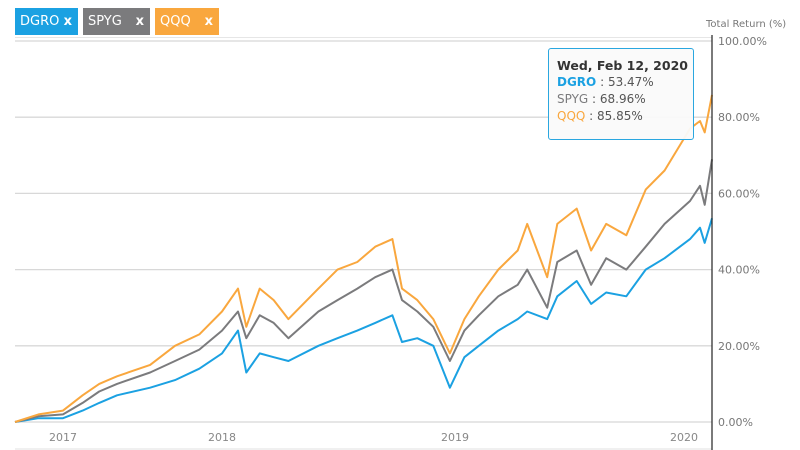 This screenshot has height=450, width=800. Describe the element at coordinates (222, 437) in the screenshot. I see `x-tick-label: 2018` at that location.